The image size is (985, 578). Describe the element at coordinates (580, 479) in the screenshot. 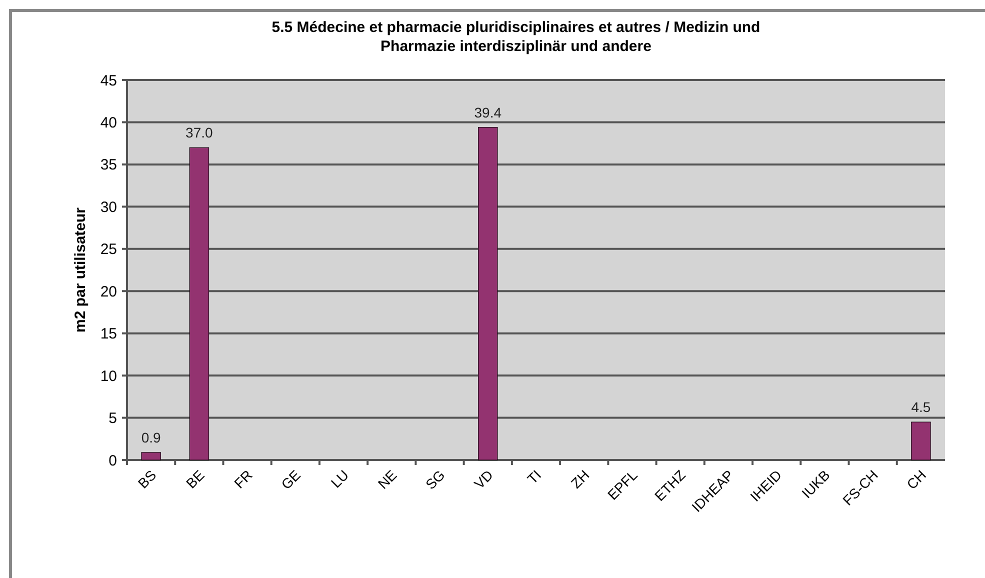

I see `x-tick-label: ZH` at that location.